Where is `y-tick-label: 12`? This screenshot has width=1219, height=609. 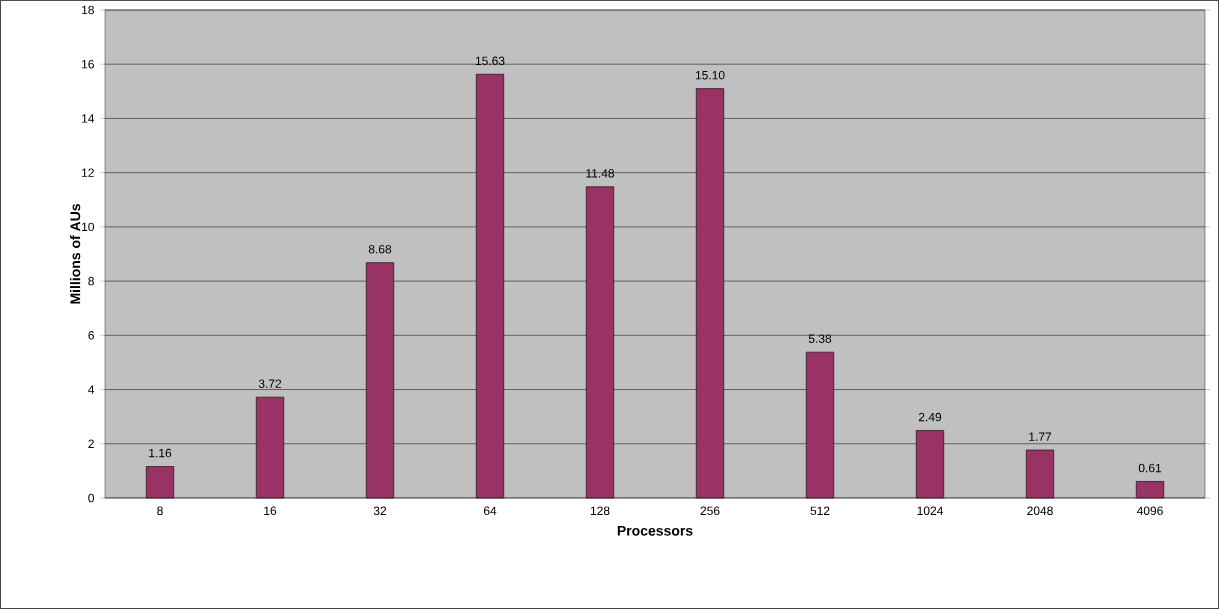 y-tick-label: 12 is located at coordinates (88, 172).